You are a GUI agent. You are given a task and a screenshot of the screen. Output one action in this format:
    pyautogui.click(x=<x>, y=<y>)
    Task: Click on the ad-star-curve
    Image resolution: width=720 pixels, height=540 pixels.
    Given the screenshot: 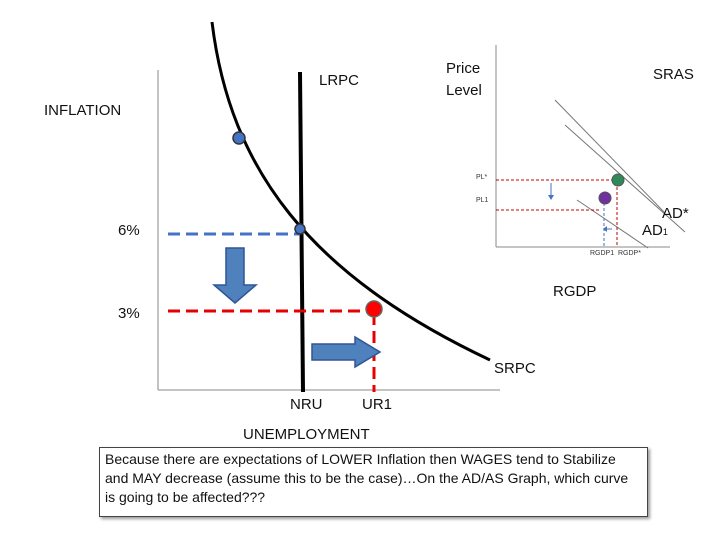 What is the action you would take?
    pyautogui.click(x=625, y=178)
    